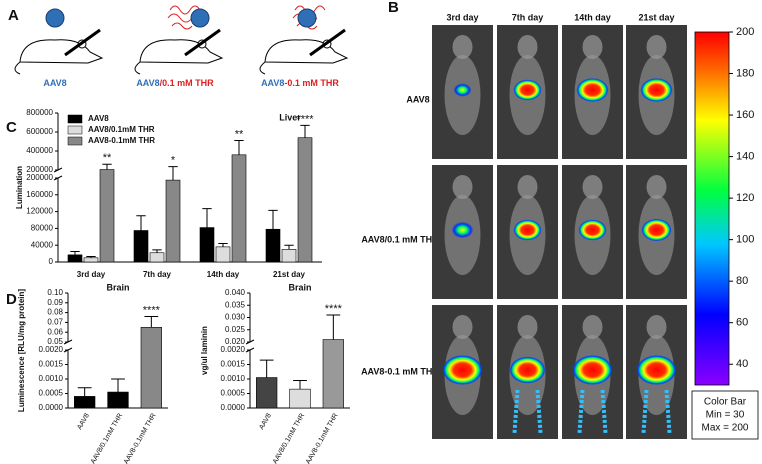 The width and height of the screenshot is (762, 464). What do you see at coordinates (262, 68) in the screenshot?
I see `mouse-tail` at bounding box center [262, 68].